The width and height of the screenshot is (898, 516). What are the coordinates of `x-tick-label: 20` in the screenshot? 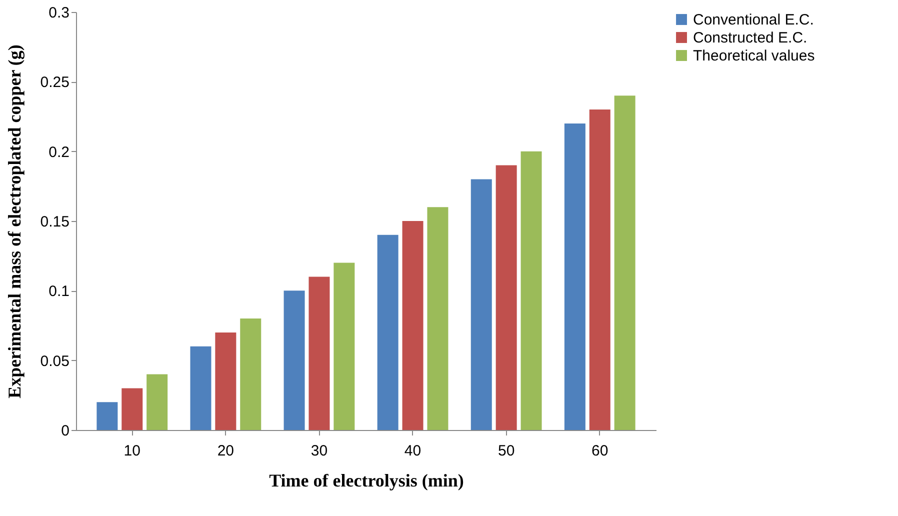 It's located at (225, 451).